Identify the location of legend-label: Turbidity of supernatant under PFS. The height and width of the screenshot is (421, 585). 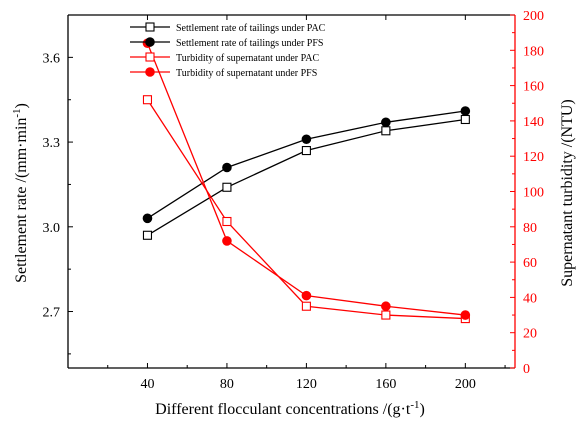
(246, 73).